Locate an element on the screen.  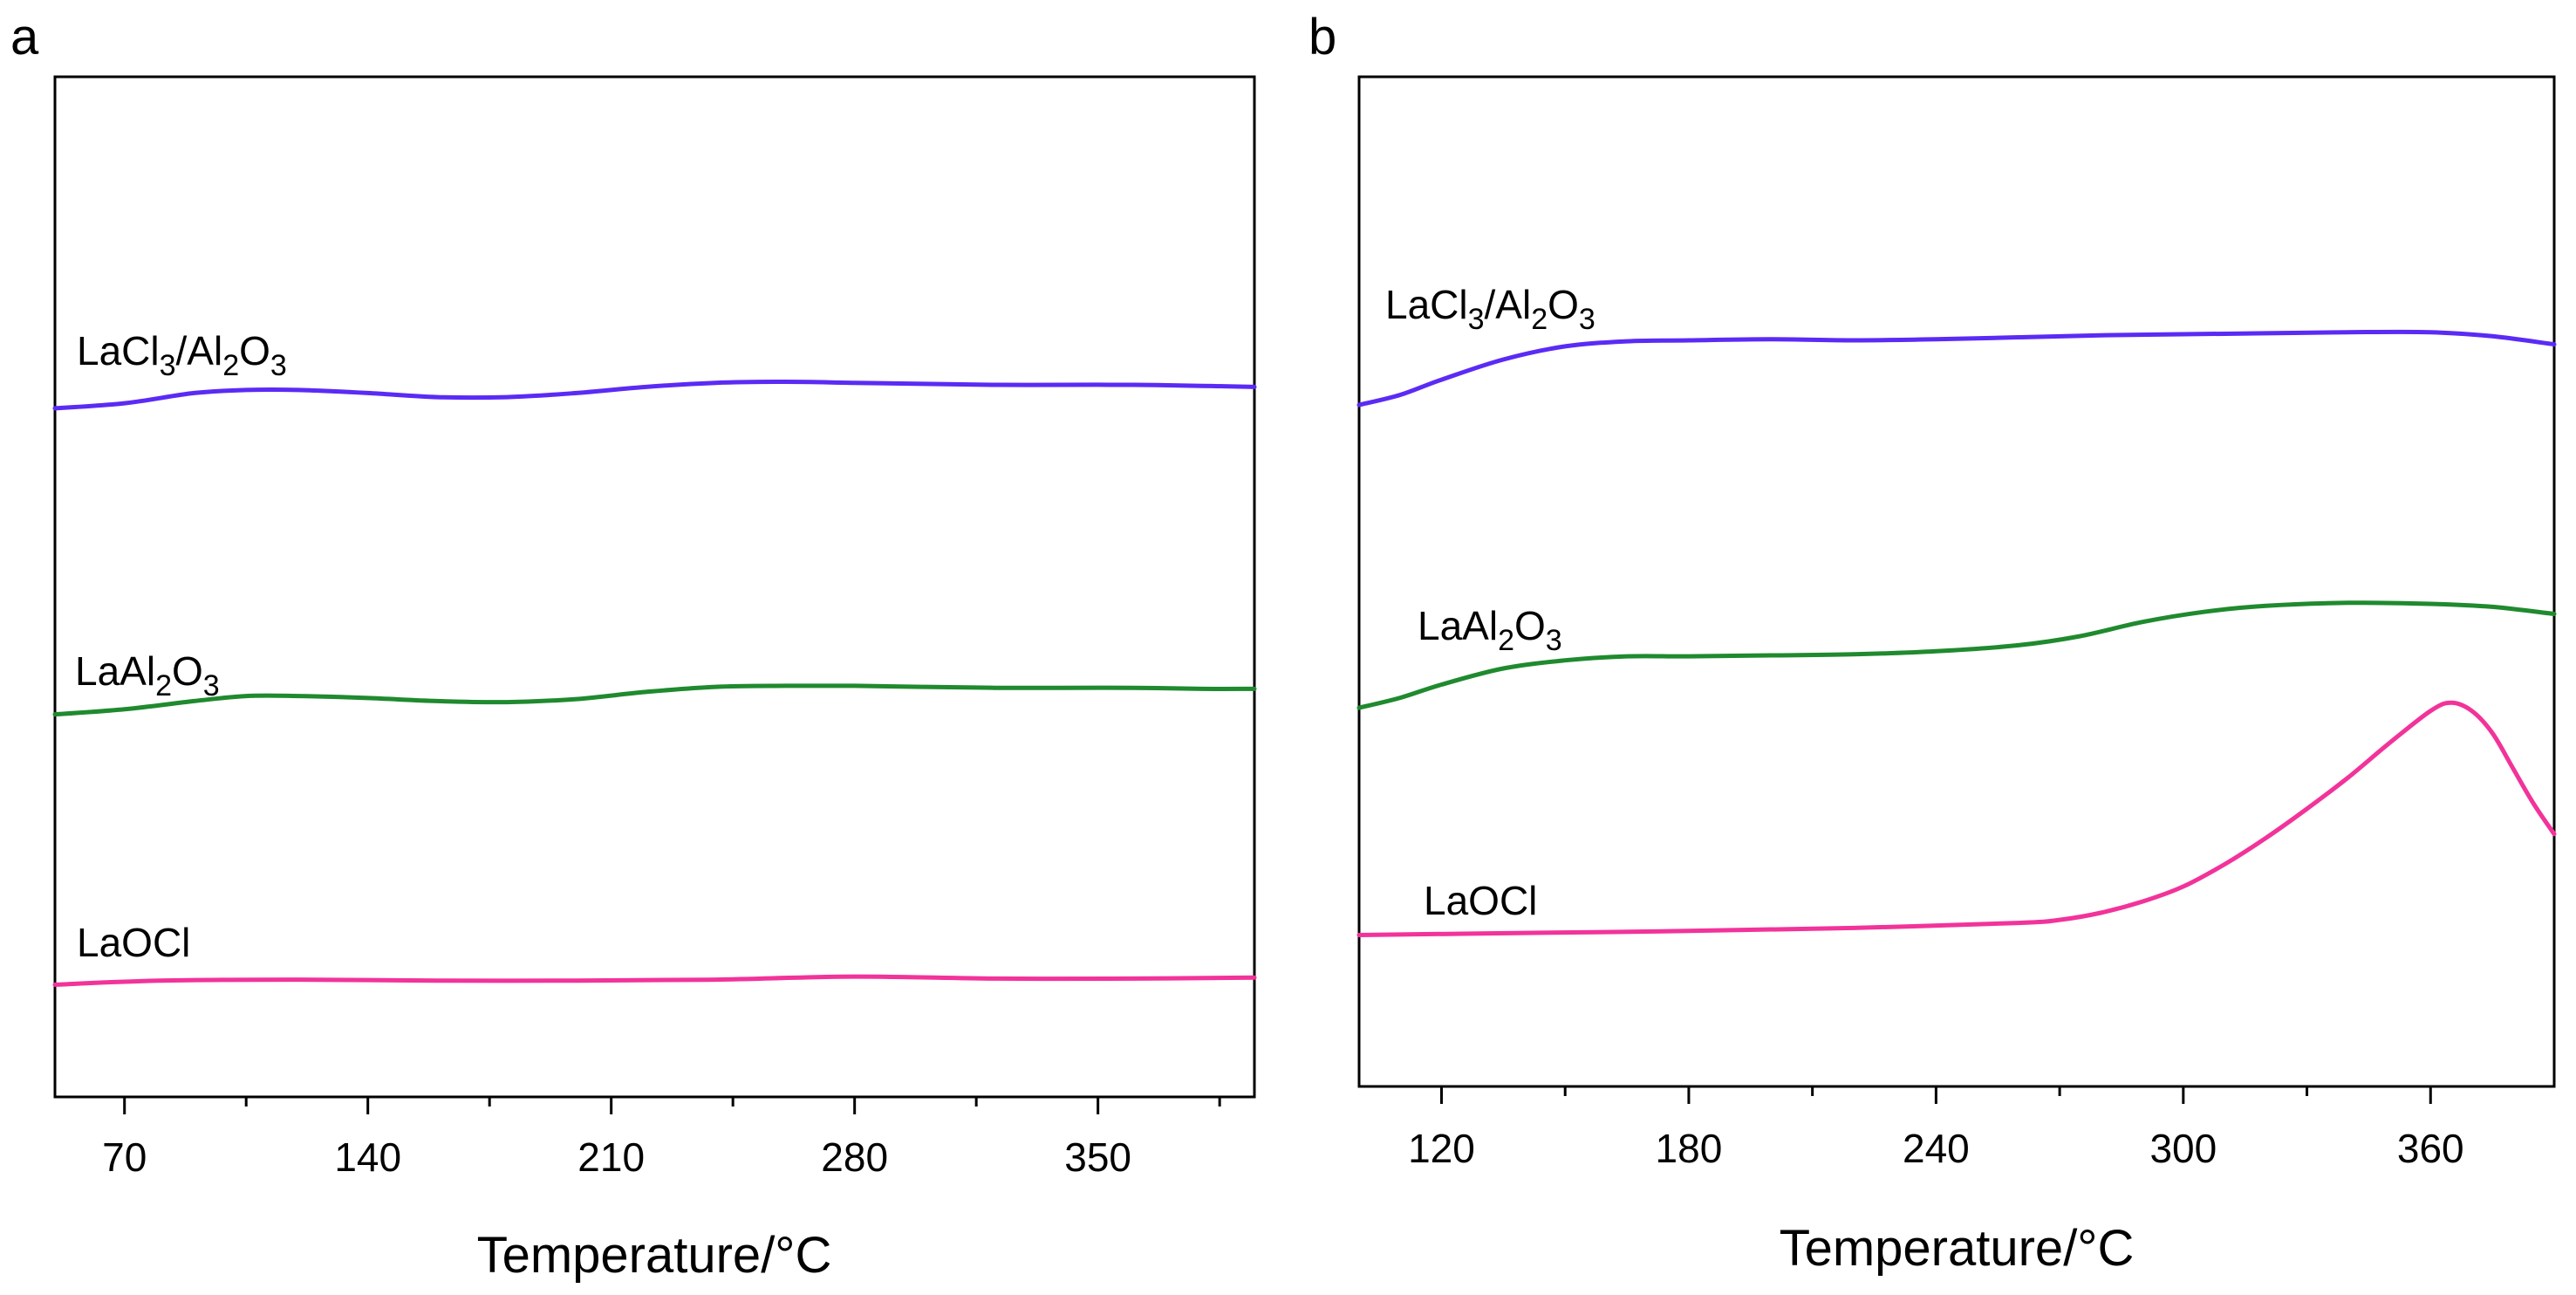
panel-b-x-tick-label: 240 is located at coordinates (1937, 1148).